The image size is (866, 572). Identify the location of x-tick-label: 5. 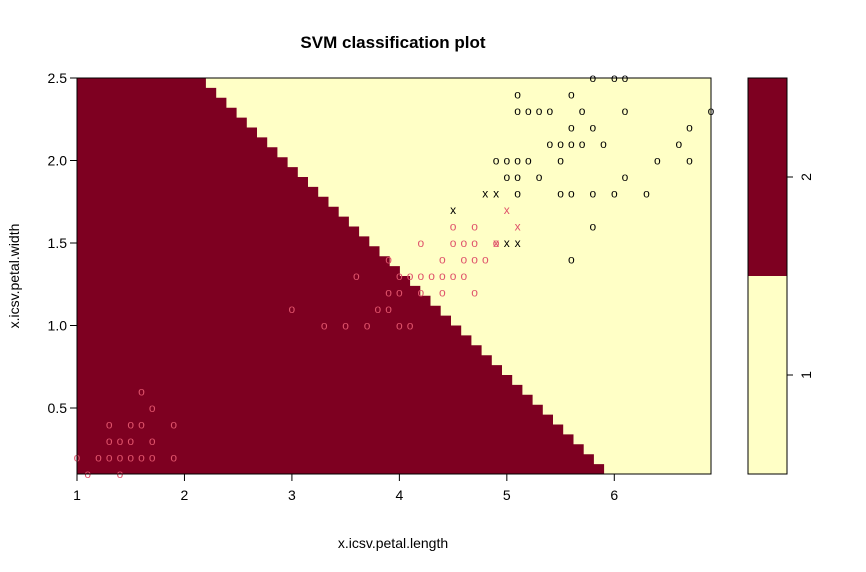
(507, 495).